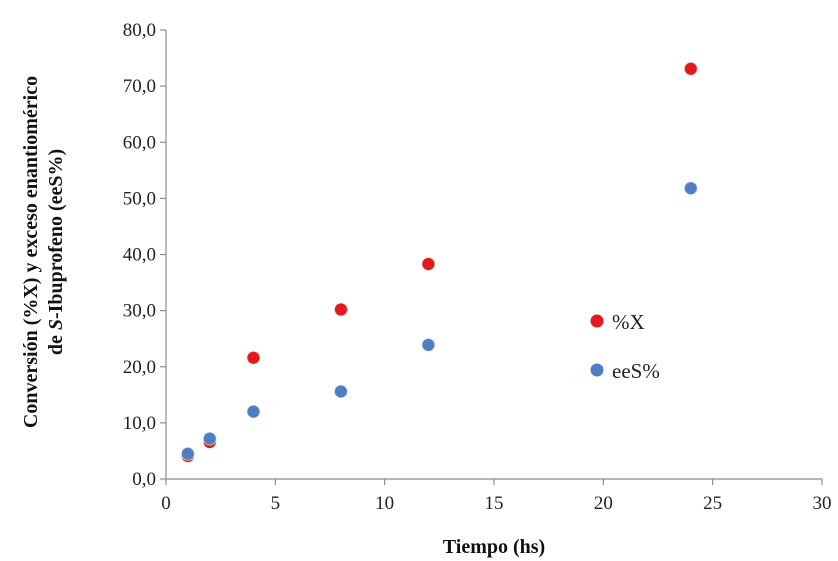  Describe the element at coordinates (494, 503) in the screenshot. I see `x-tick-label: 15` at that location.